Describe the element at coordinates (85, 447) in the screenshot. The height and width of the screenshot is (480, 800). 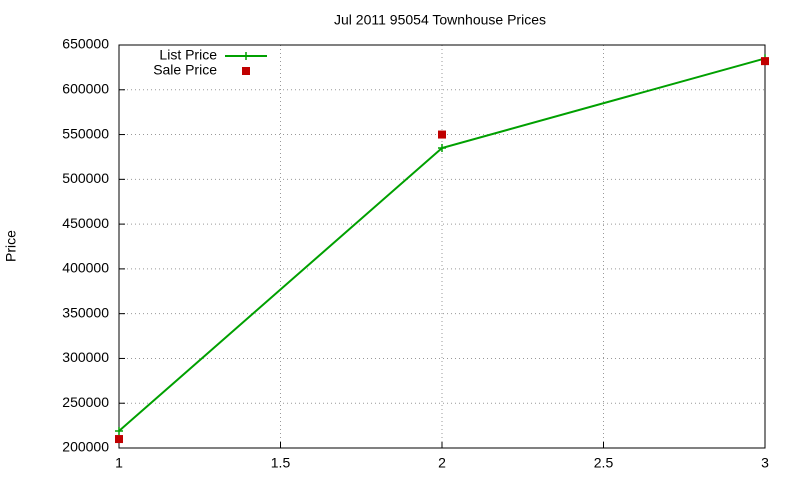
I see `y-tick-label: 200000` at that location.